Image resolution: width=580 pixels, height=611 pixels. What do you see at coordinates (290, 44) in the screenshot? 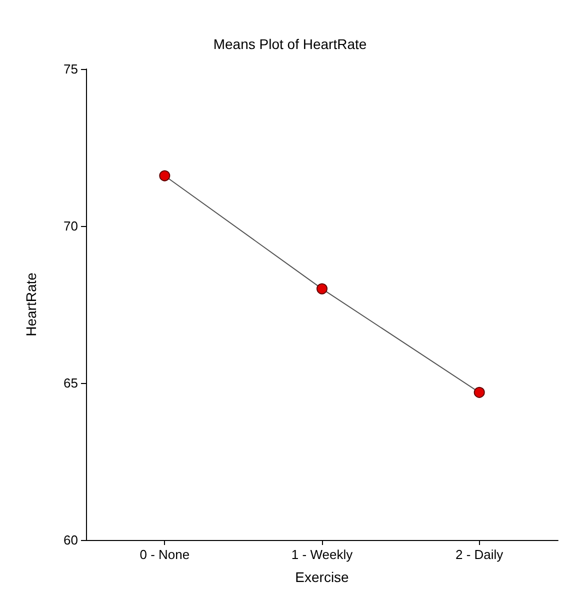
I see `chart-title: Means Plot of HeartRate` at bounding box center [290, 44].